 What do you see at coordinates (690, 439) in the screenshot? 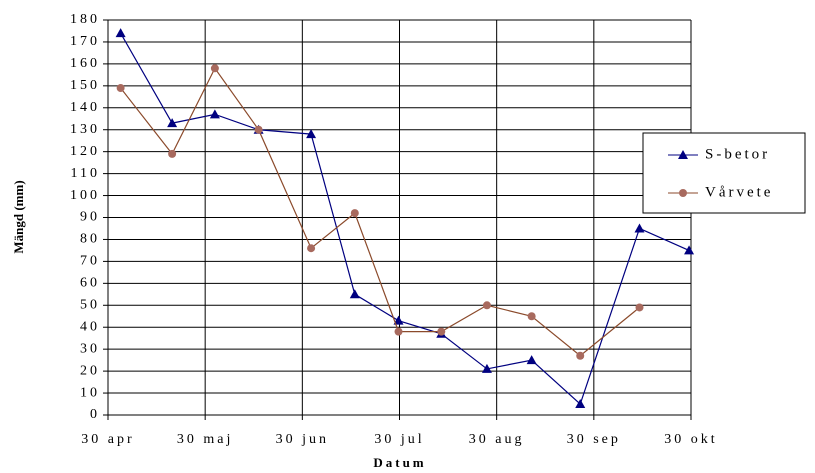
I see `x-tick-label: 30 okt` at bounding box center [690, 439].